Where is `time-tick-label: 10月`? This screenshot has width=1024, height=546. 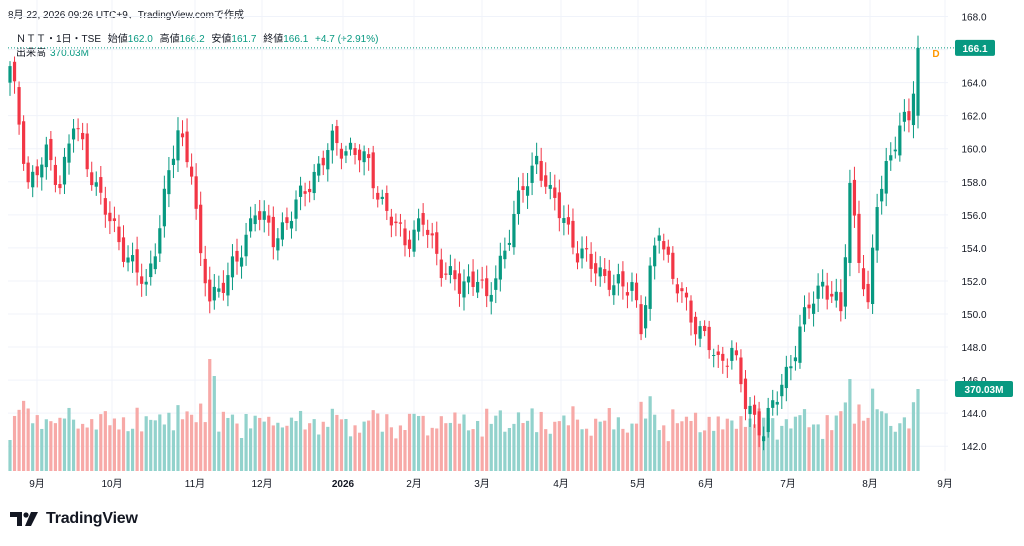
time-tick-label: 10月 is located at coordinates (111, 484).